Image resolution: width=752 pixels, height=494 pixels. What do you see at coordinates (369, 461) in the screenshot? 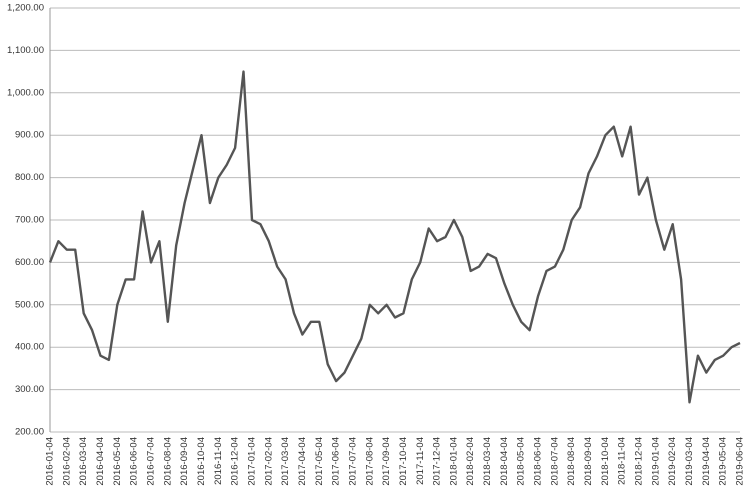
I see `x-tick-label: 2017-08-04` at bounding box center [369, 461].